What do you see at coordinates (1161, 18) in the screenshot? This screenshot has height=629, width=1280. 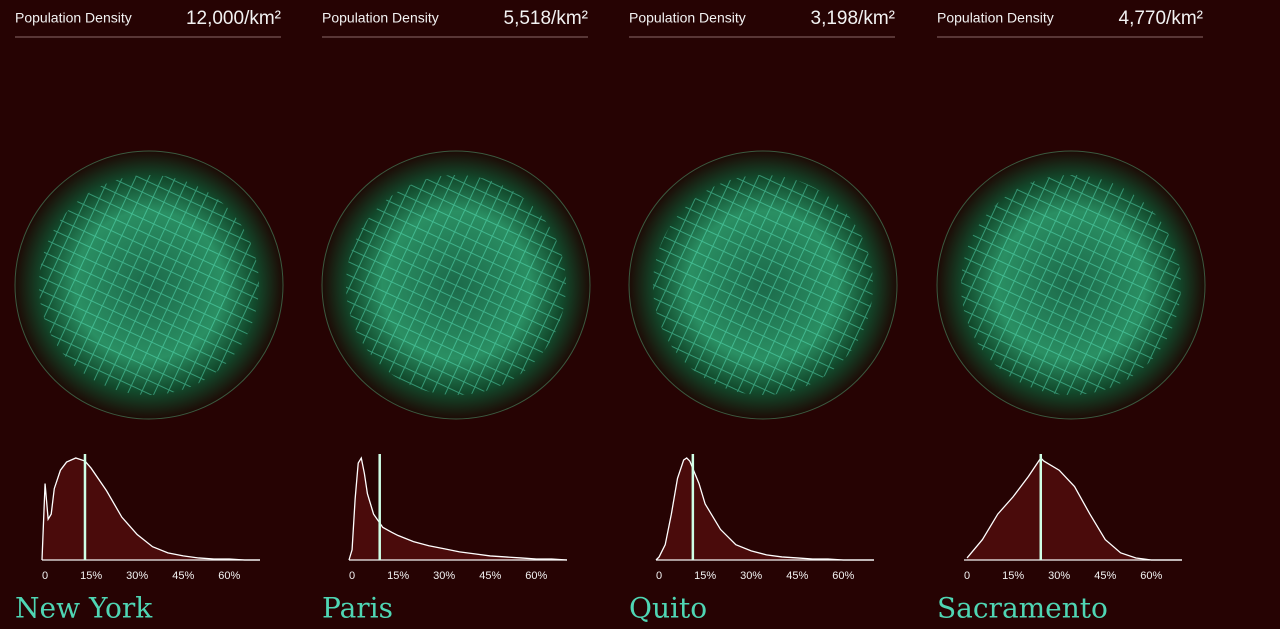 I see `density-value: 4,770/km²` at bounding box center [1161, 18].